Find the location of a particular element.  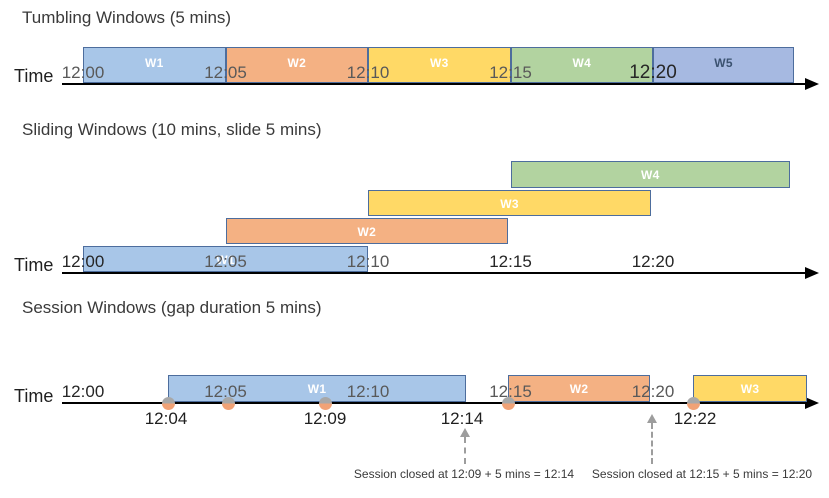

sliding-section-title: Sliding Windows (10 mins, slide 5 mins) is located at coordinates (172, 129).